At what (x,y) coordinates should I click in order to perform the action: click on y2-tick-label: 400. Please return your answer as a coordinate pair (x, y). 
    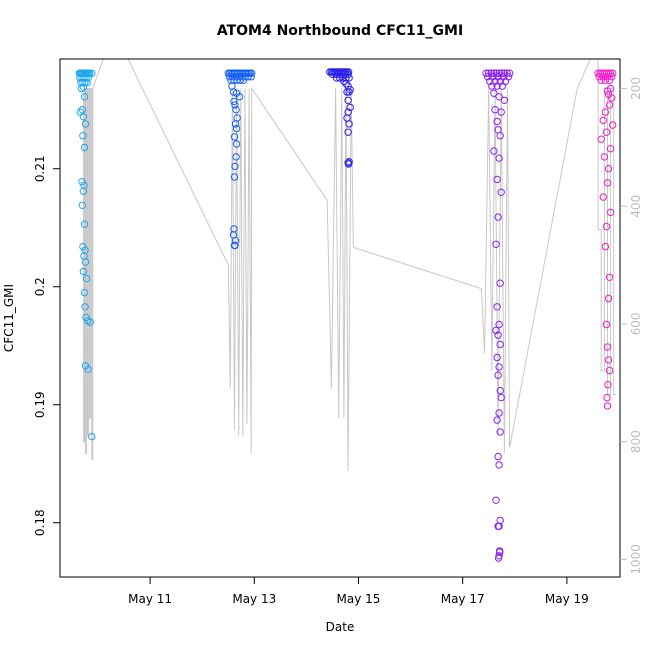
    Looking at the image, I should click on (636, 206).